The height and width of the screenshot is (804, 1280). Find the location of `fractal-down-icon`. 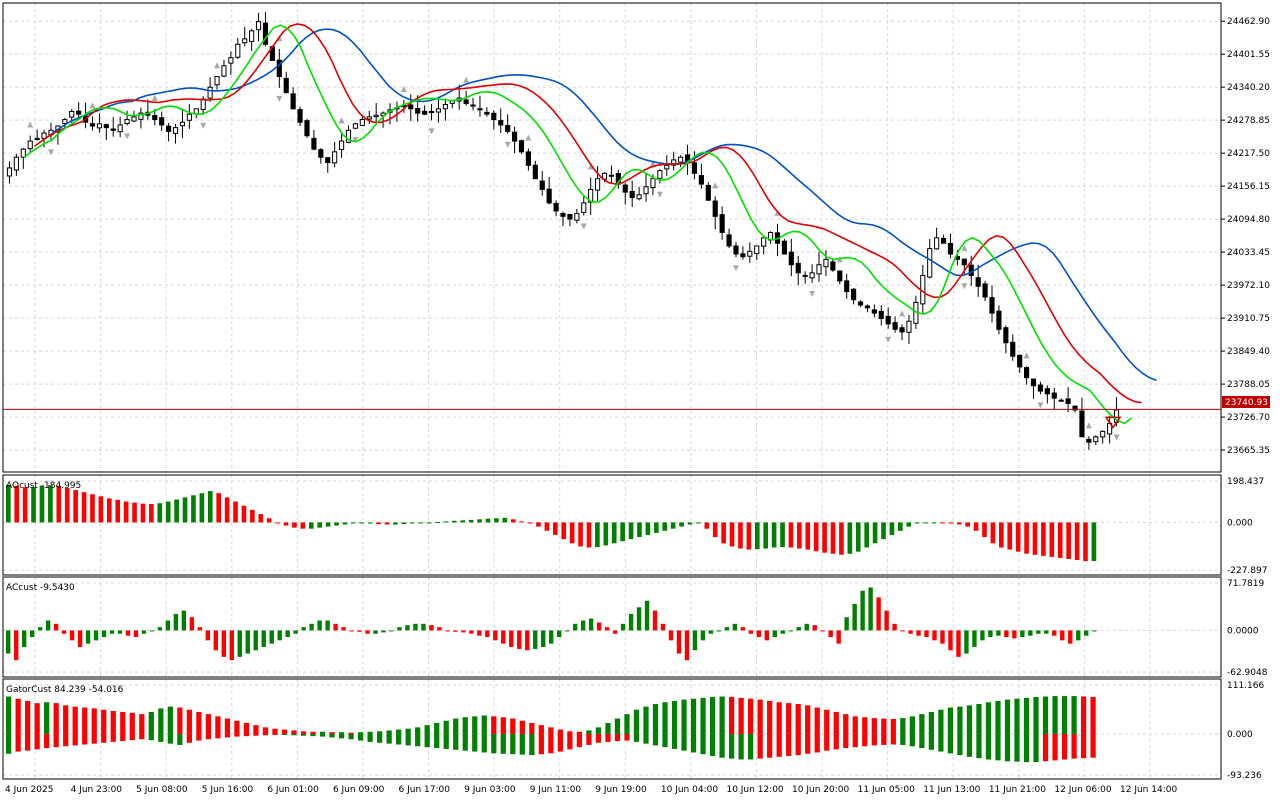

fractal-down-icon is located at coordinates (812, 293).